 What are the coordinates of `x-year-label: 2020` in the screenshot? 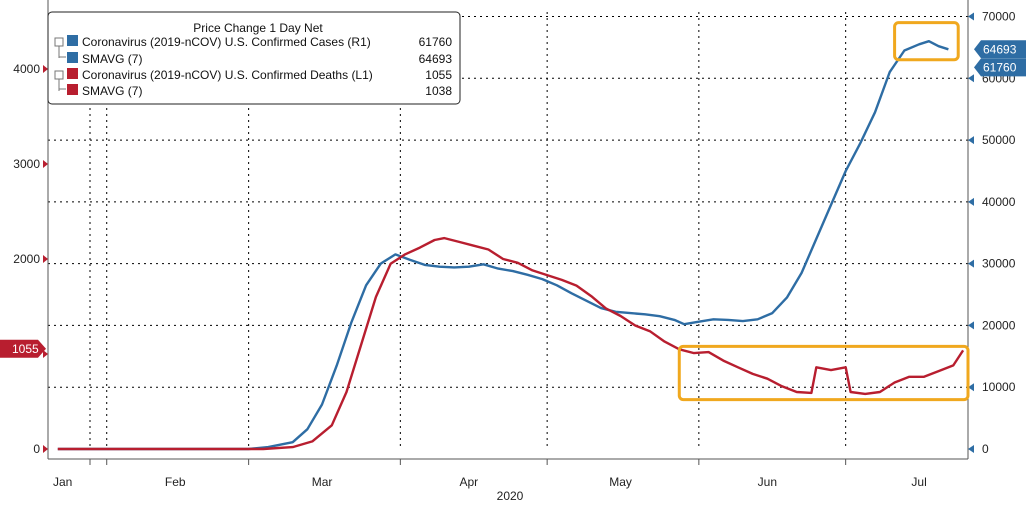 It's located at (510, 496).